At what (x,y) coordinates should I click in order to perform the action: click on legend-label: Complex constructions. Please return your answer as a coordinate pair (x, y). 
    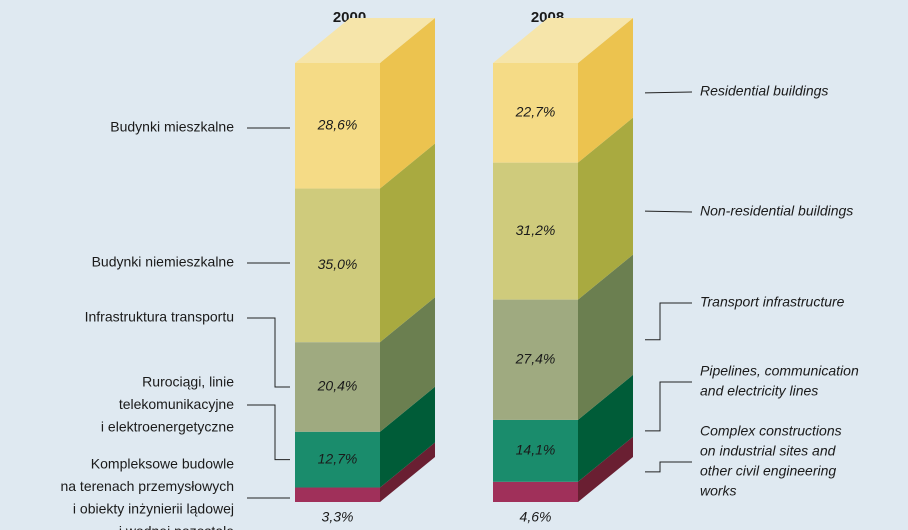
    Looking at the image, I should click on (771, 431).